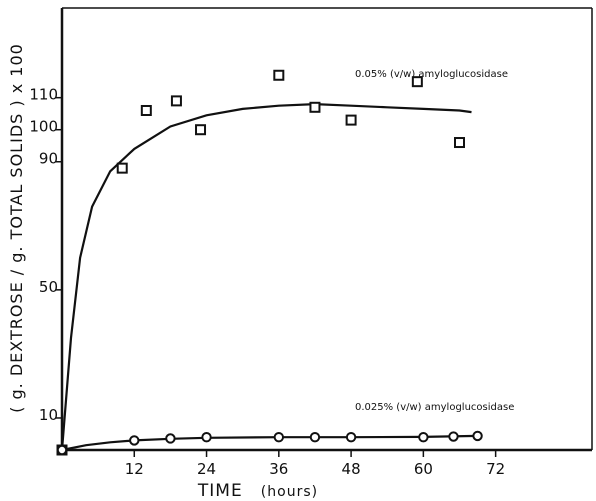  Describe the element at coordinates (16, 228) in the screenshot. I see `y-axis-title: ( g. DEXTROSE / g. TOTAL SOLIDS ) x 100` at that location.